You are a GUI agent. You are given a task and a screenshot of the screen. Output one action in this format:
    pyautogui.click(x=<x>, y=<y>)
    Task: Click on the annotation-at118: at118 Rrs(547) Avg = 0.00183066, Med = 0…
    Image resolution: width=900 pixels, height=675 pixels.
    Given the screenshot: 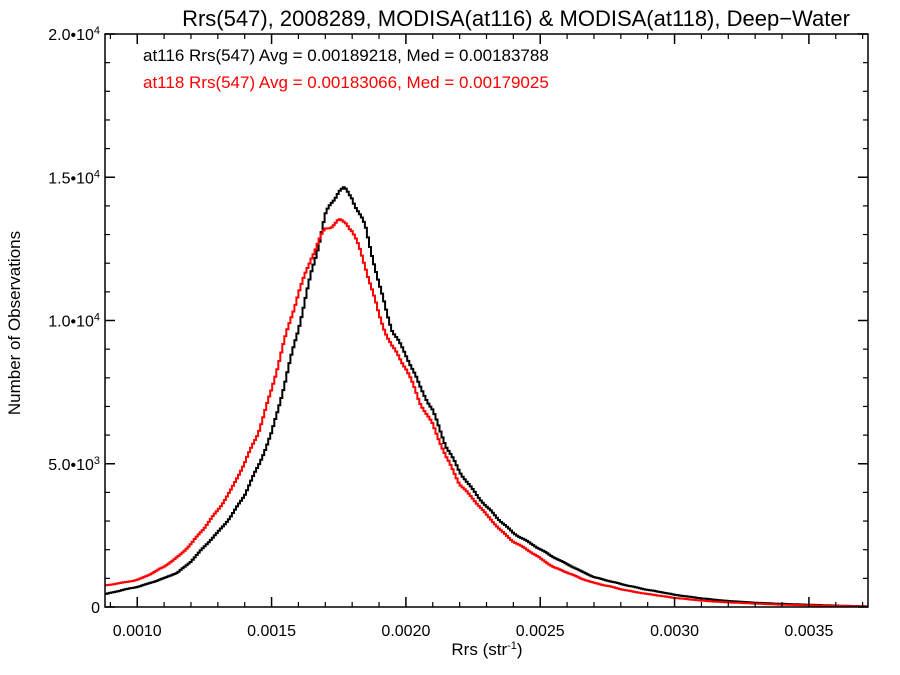 What is the action you would take?
    pyautogui.click(x=346, y=82)
    